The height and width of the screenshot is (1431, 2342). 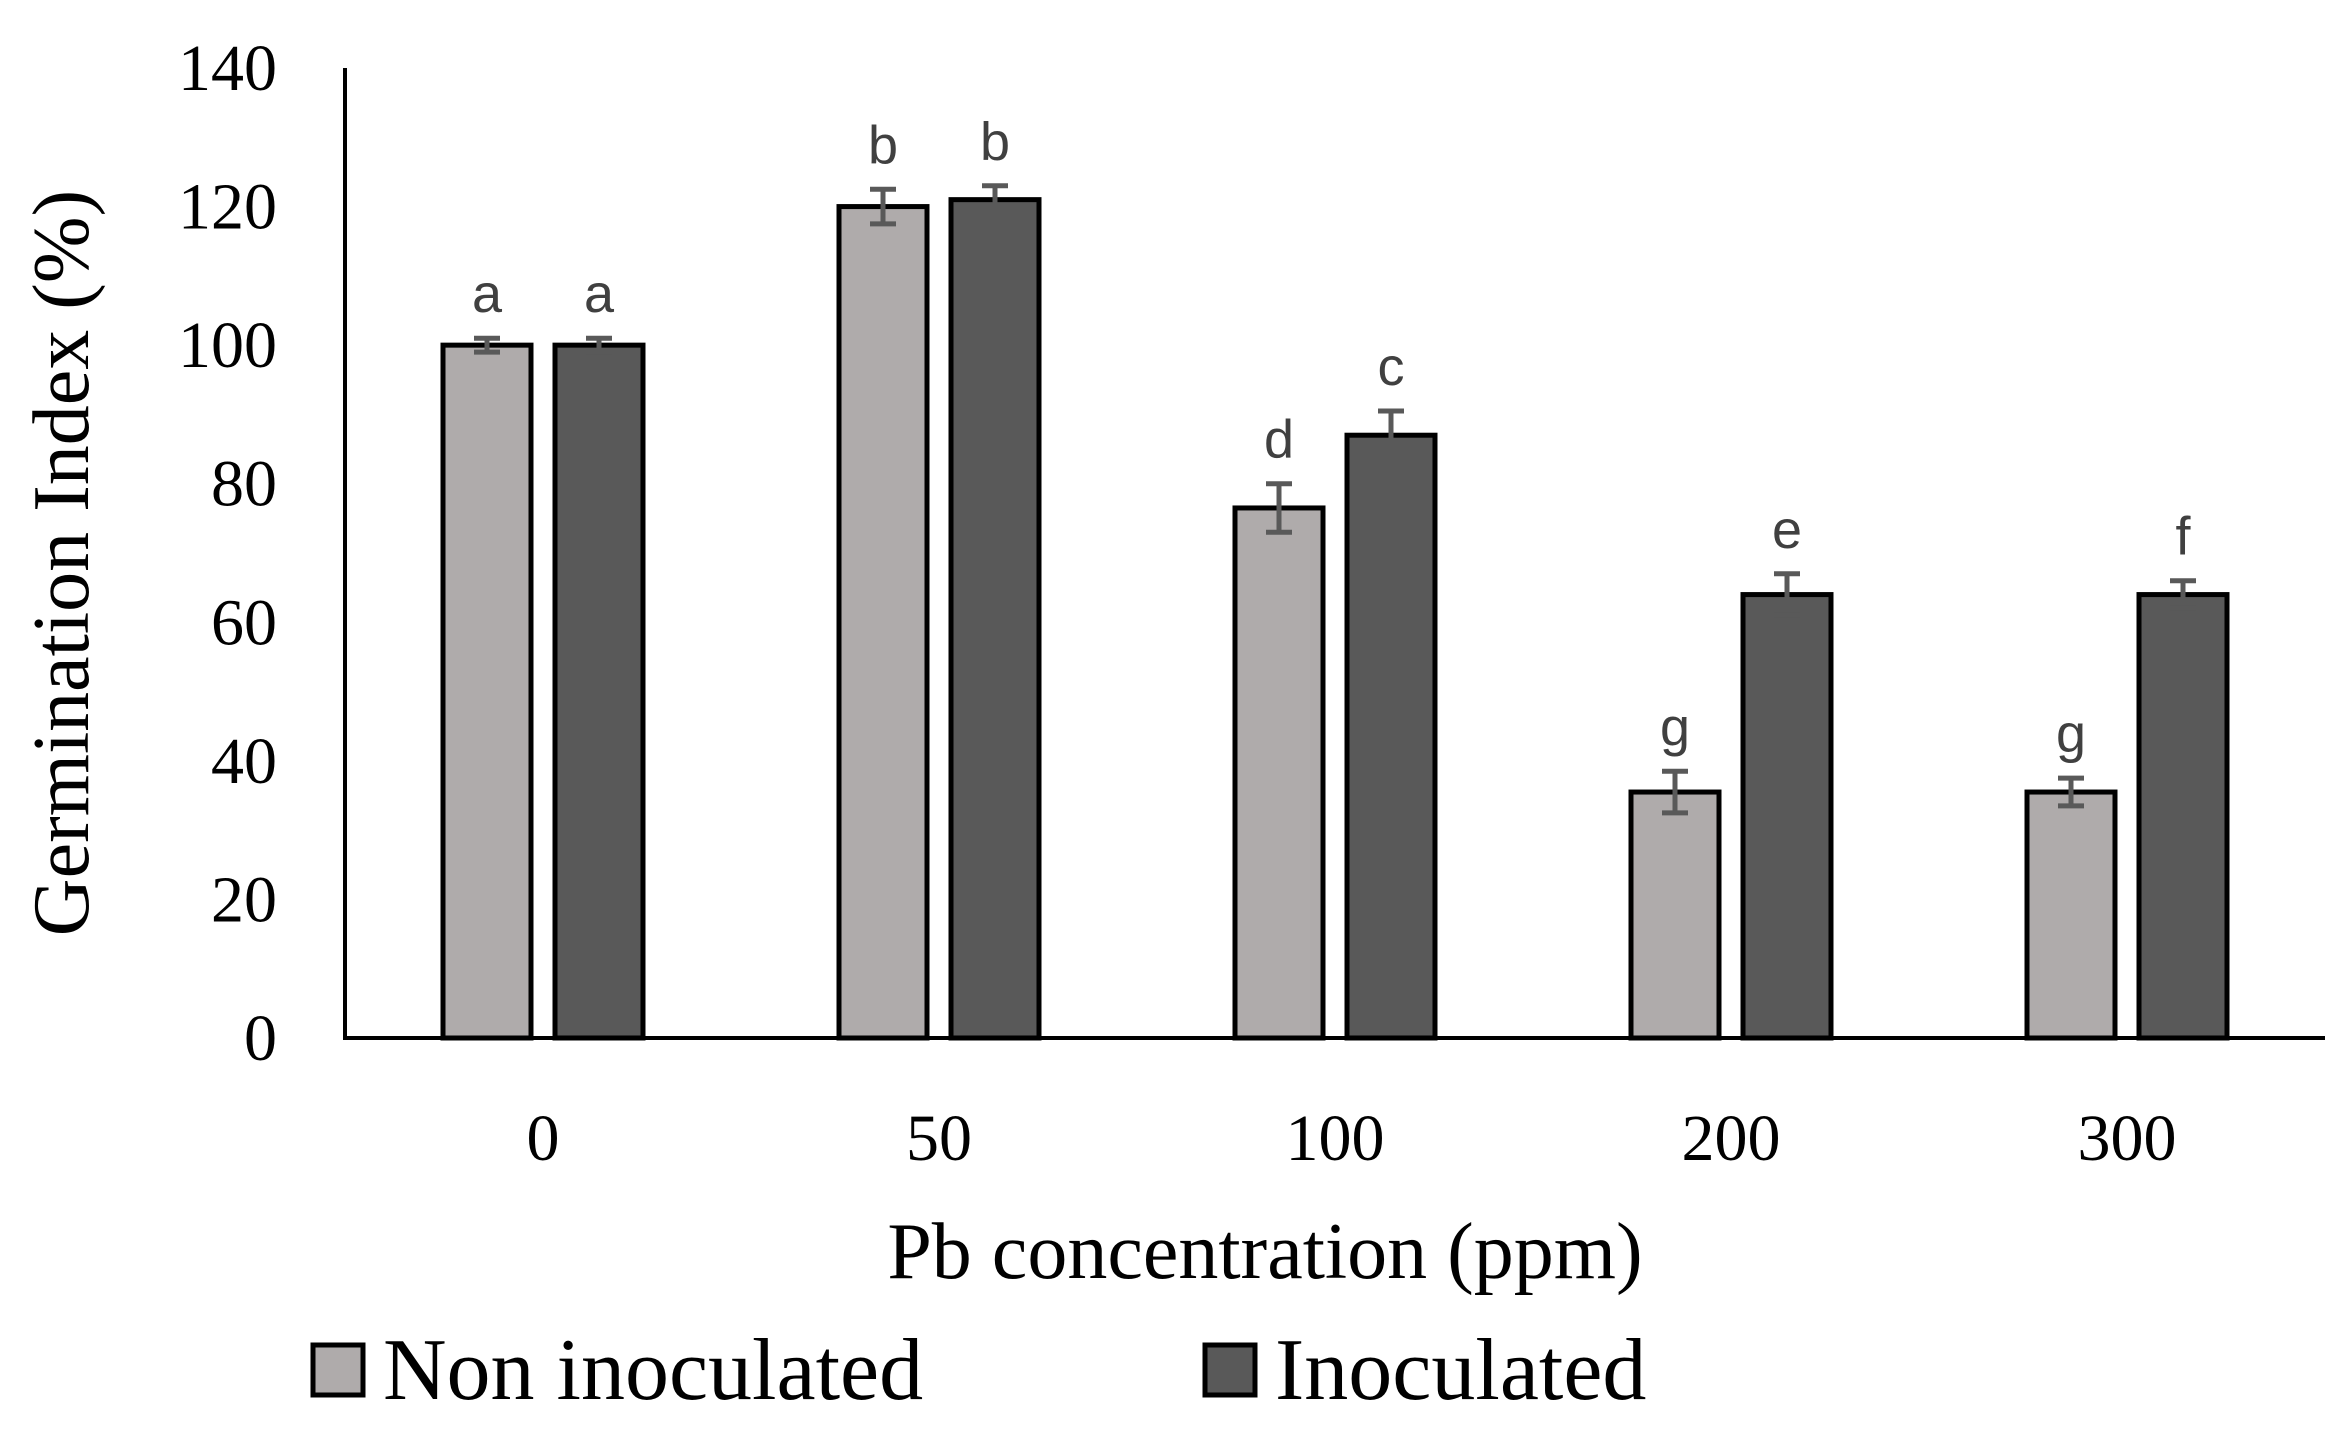 I want to click on x-tick-label: 50, so click(x=939, y=1138).